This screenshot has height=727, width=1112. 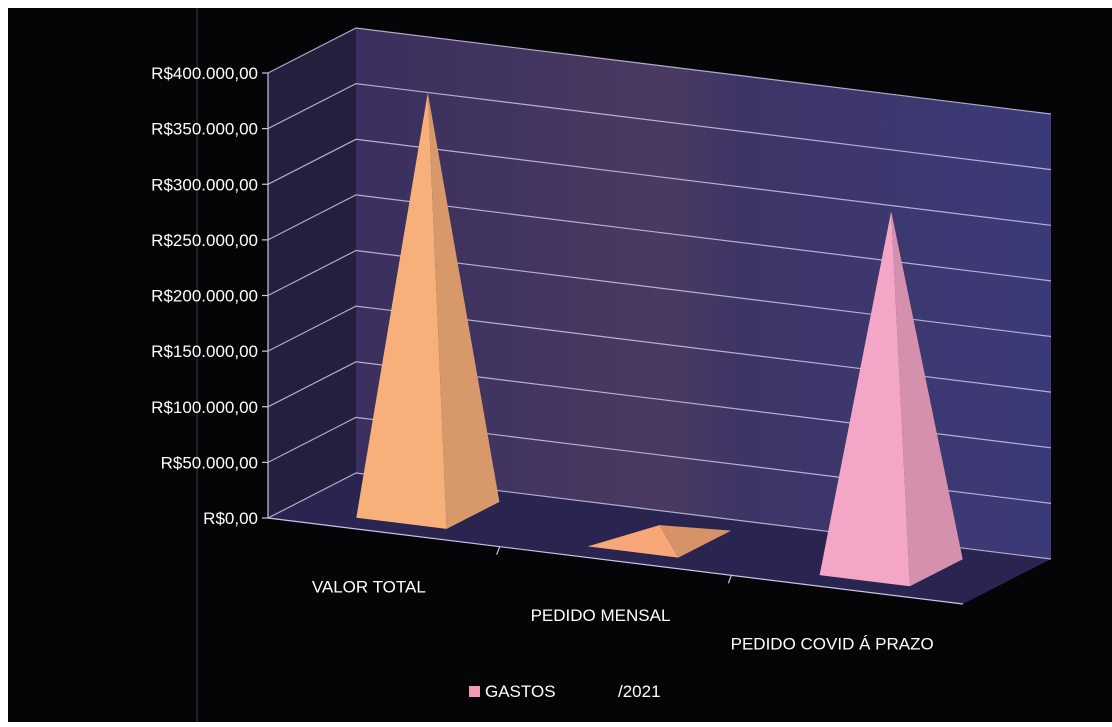 I want to click on bar-2-side-shade, so click(x=927, y=399).